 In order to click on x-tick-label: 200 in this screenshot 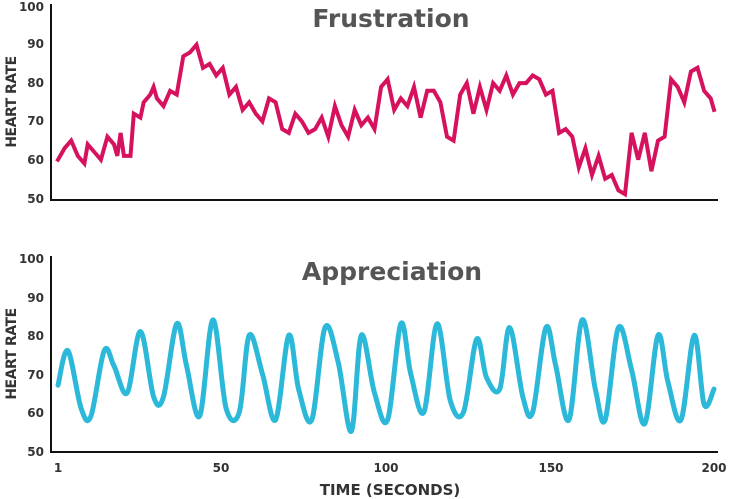, I will do `click(713, 468)`.